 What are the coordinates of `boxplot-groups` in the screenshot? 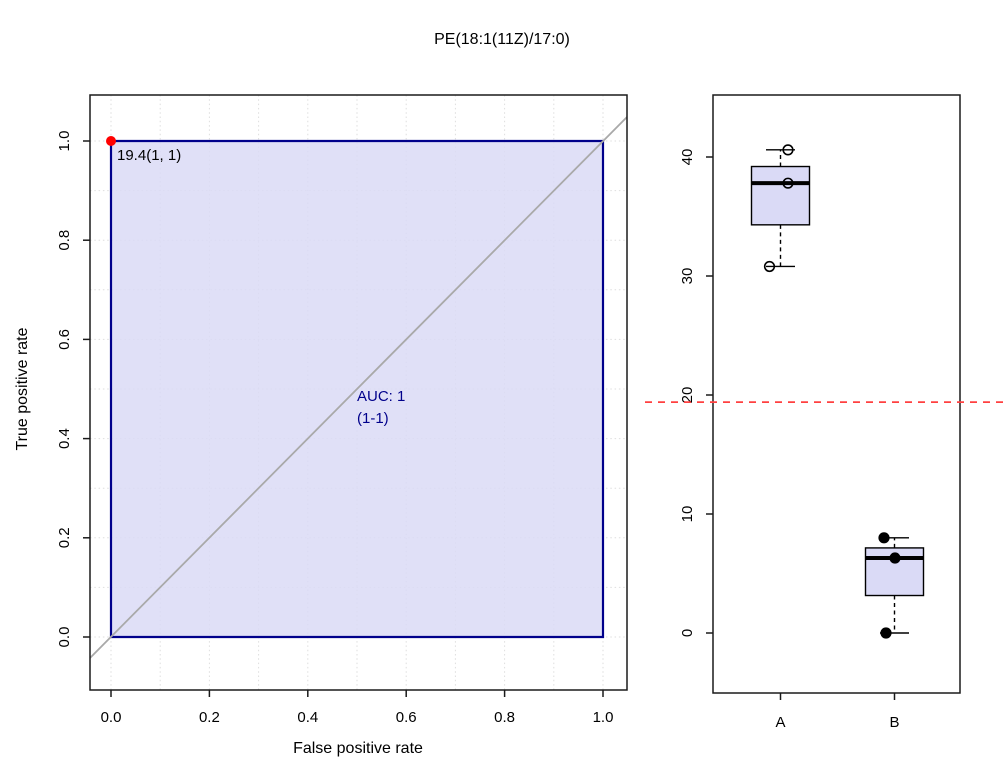 It's located at (837, 391).